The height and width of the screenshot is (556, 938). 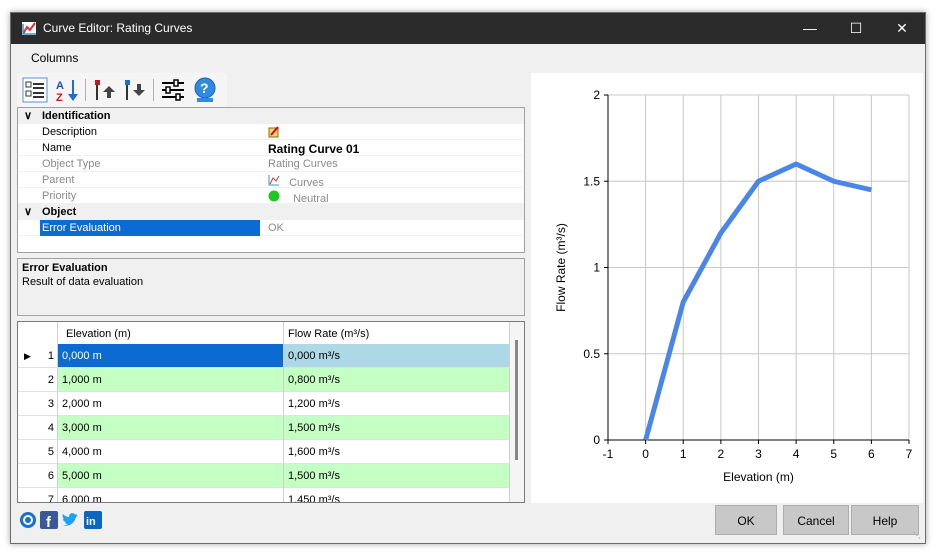 I want to click on elevation-cell: 2,000 m, so click(x=171, y=404).